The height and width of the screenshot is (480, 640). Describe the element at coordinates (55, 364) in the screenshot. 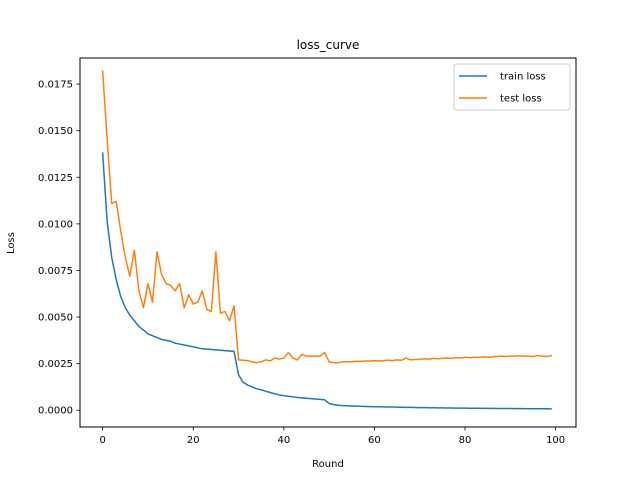

I see `y-tick-label: 0.0025` at that location.